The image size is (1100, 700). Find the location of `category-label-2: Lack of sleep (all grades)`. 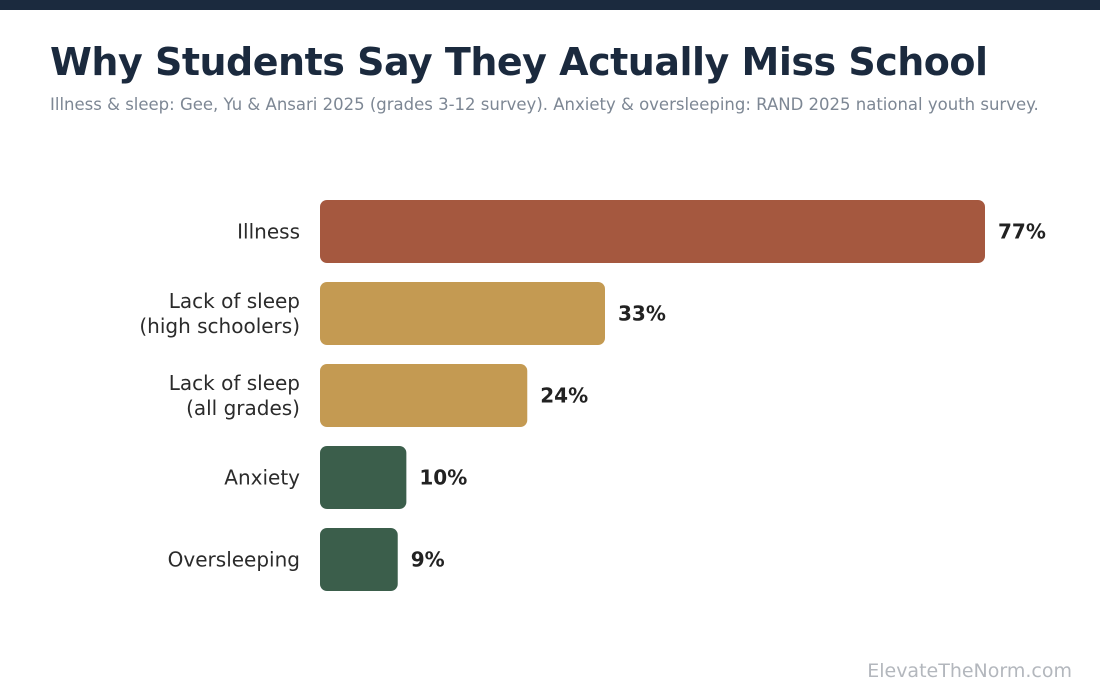

category-label-2: Lack of sleep (all grades) is located at coordinates (234, 395).